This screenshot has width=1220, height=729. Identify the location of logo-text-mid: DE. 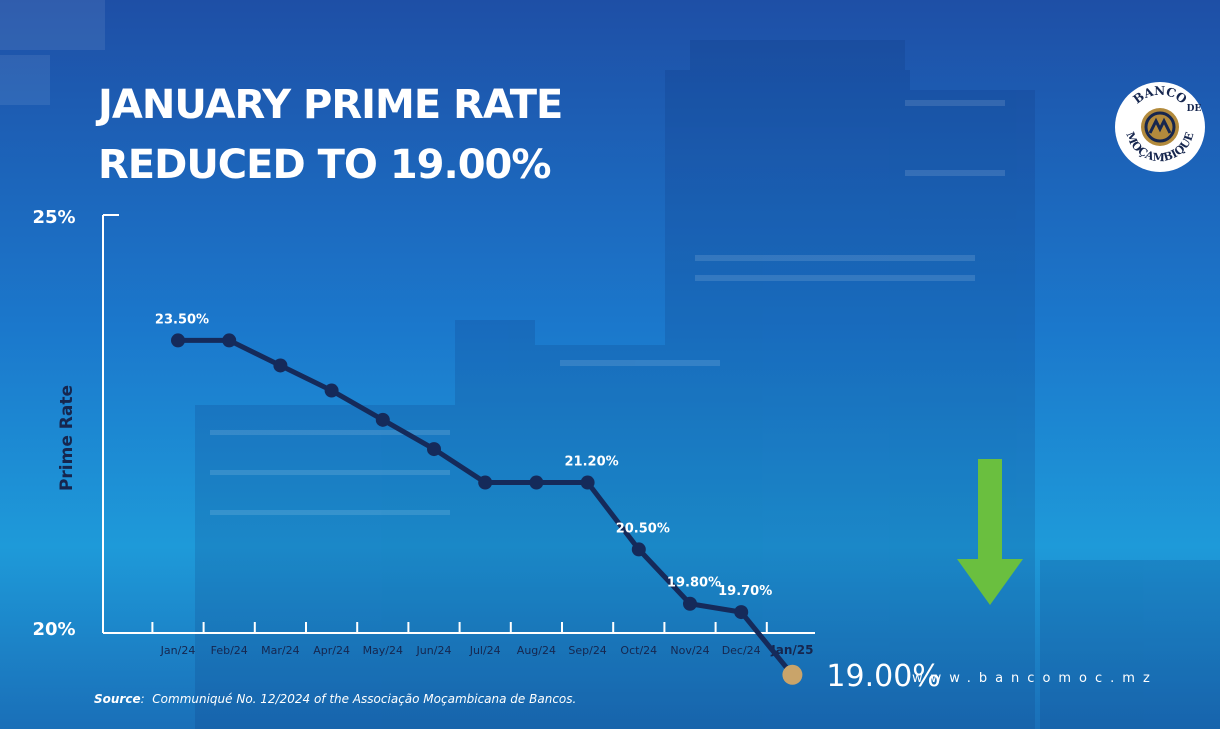
(1194, 109).